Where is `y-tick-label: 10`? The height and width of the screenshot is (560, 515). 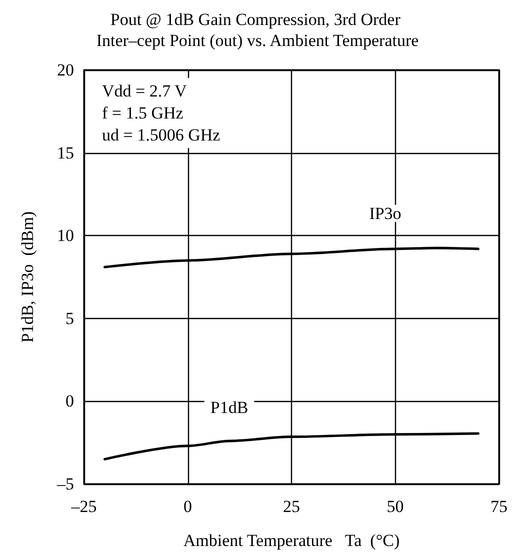
y-tick-label: 10 is located at coordinates (65, 236).